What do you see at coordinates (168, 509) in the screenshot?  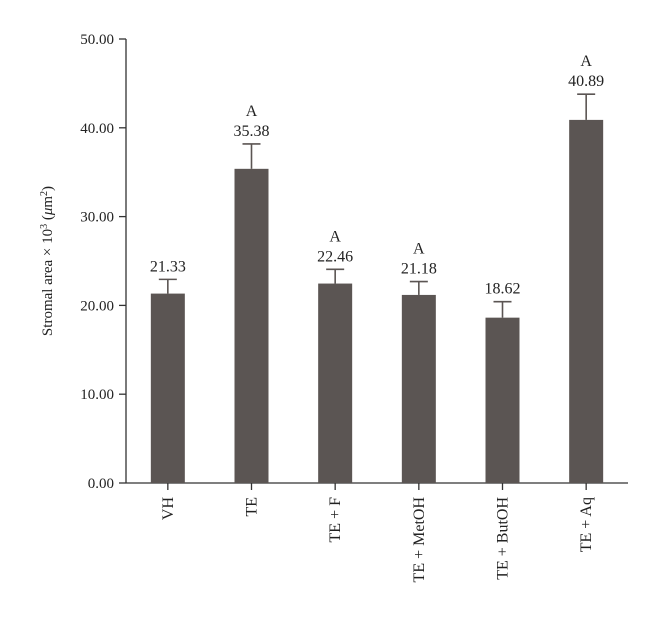 I see `category-label: VH` at bounding box center [168, 509].